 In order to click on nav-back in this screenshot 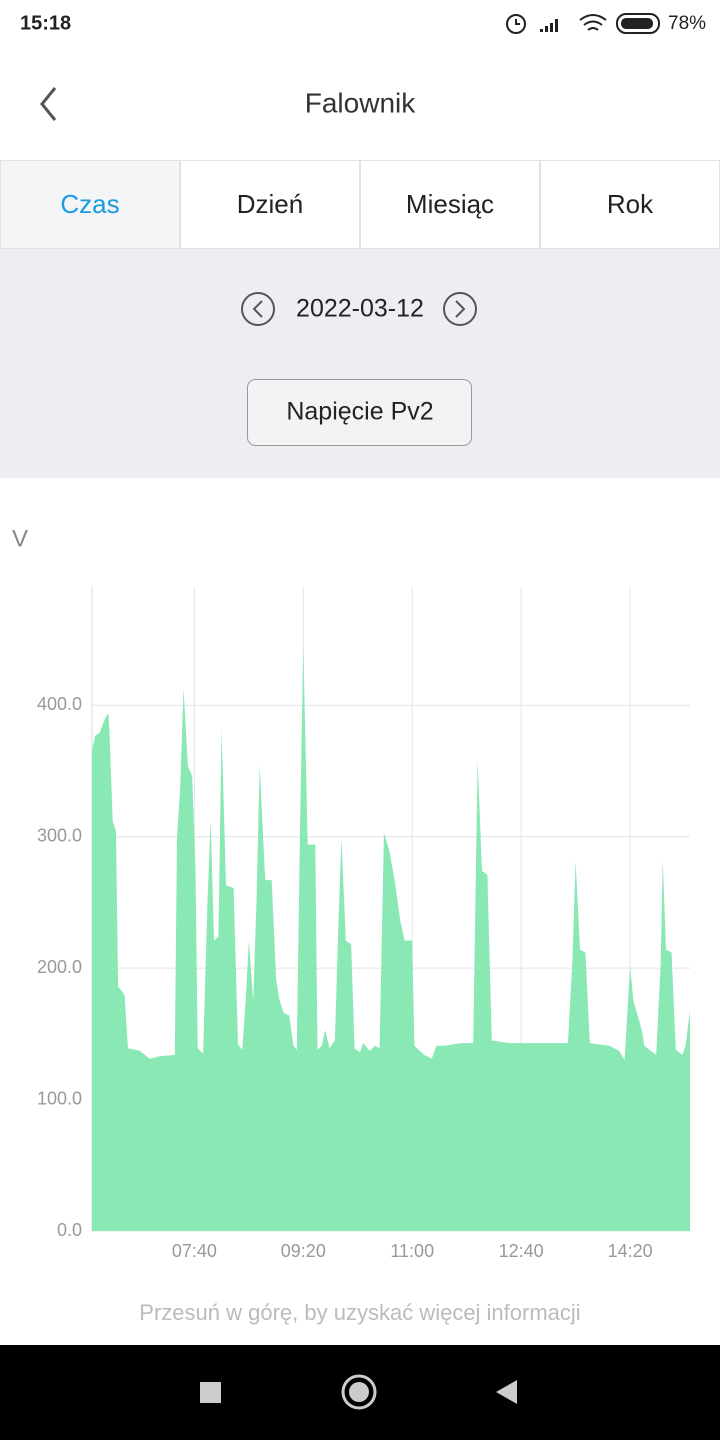, I will do `click(506, 1392)`.